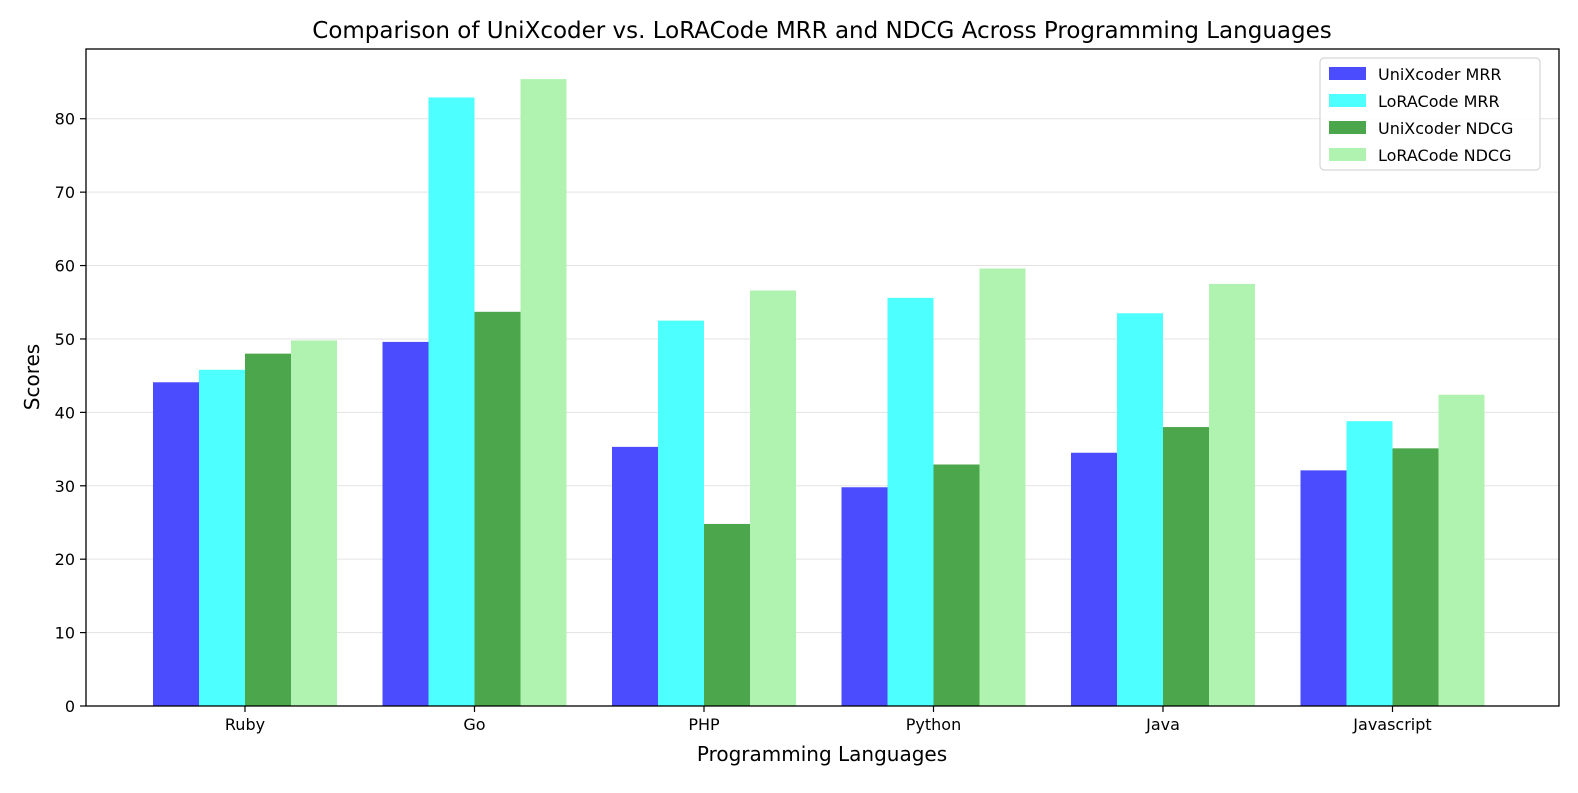 The image size is (1578, 793). I want to click on bar-unixcoder-mrr-go, so click(405, 523).